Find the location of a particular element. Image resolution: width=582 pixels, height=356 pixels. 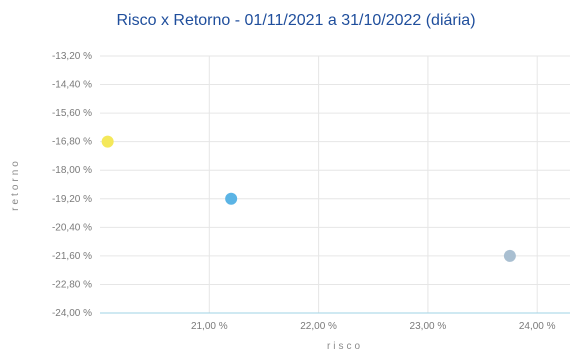

y-tick-label: -22,80 % is located at coordinates (72, 284).